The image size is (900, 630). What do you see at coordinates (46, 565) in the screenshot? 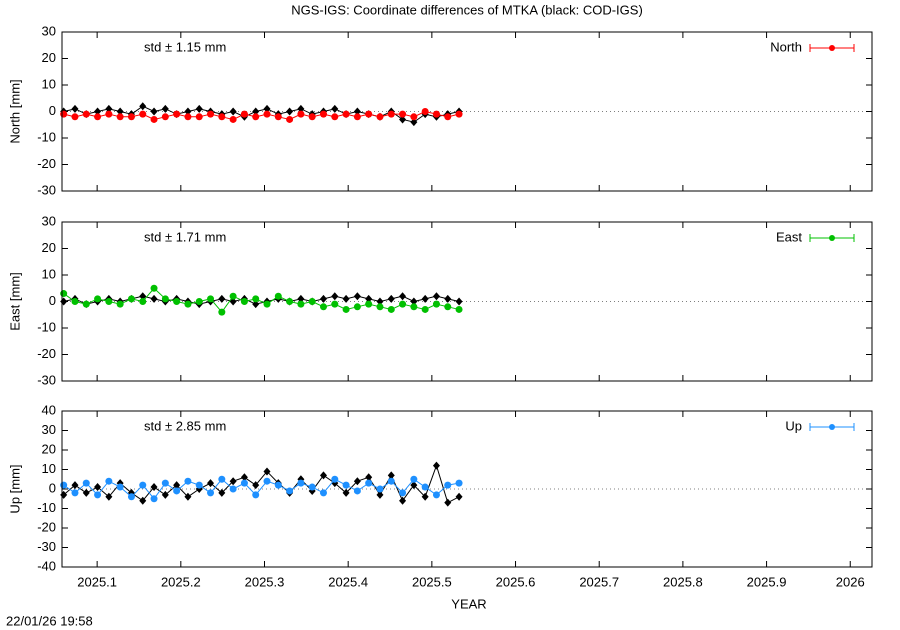
I see `y-tick-label: -40` at bounding box center [46, 565].